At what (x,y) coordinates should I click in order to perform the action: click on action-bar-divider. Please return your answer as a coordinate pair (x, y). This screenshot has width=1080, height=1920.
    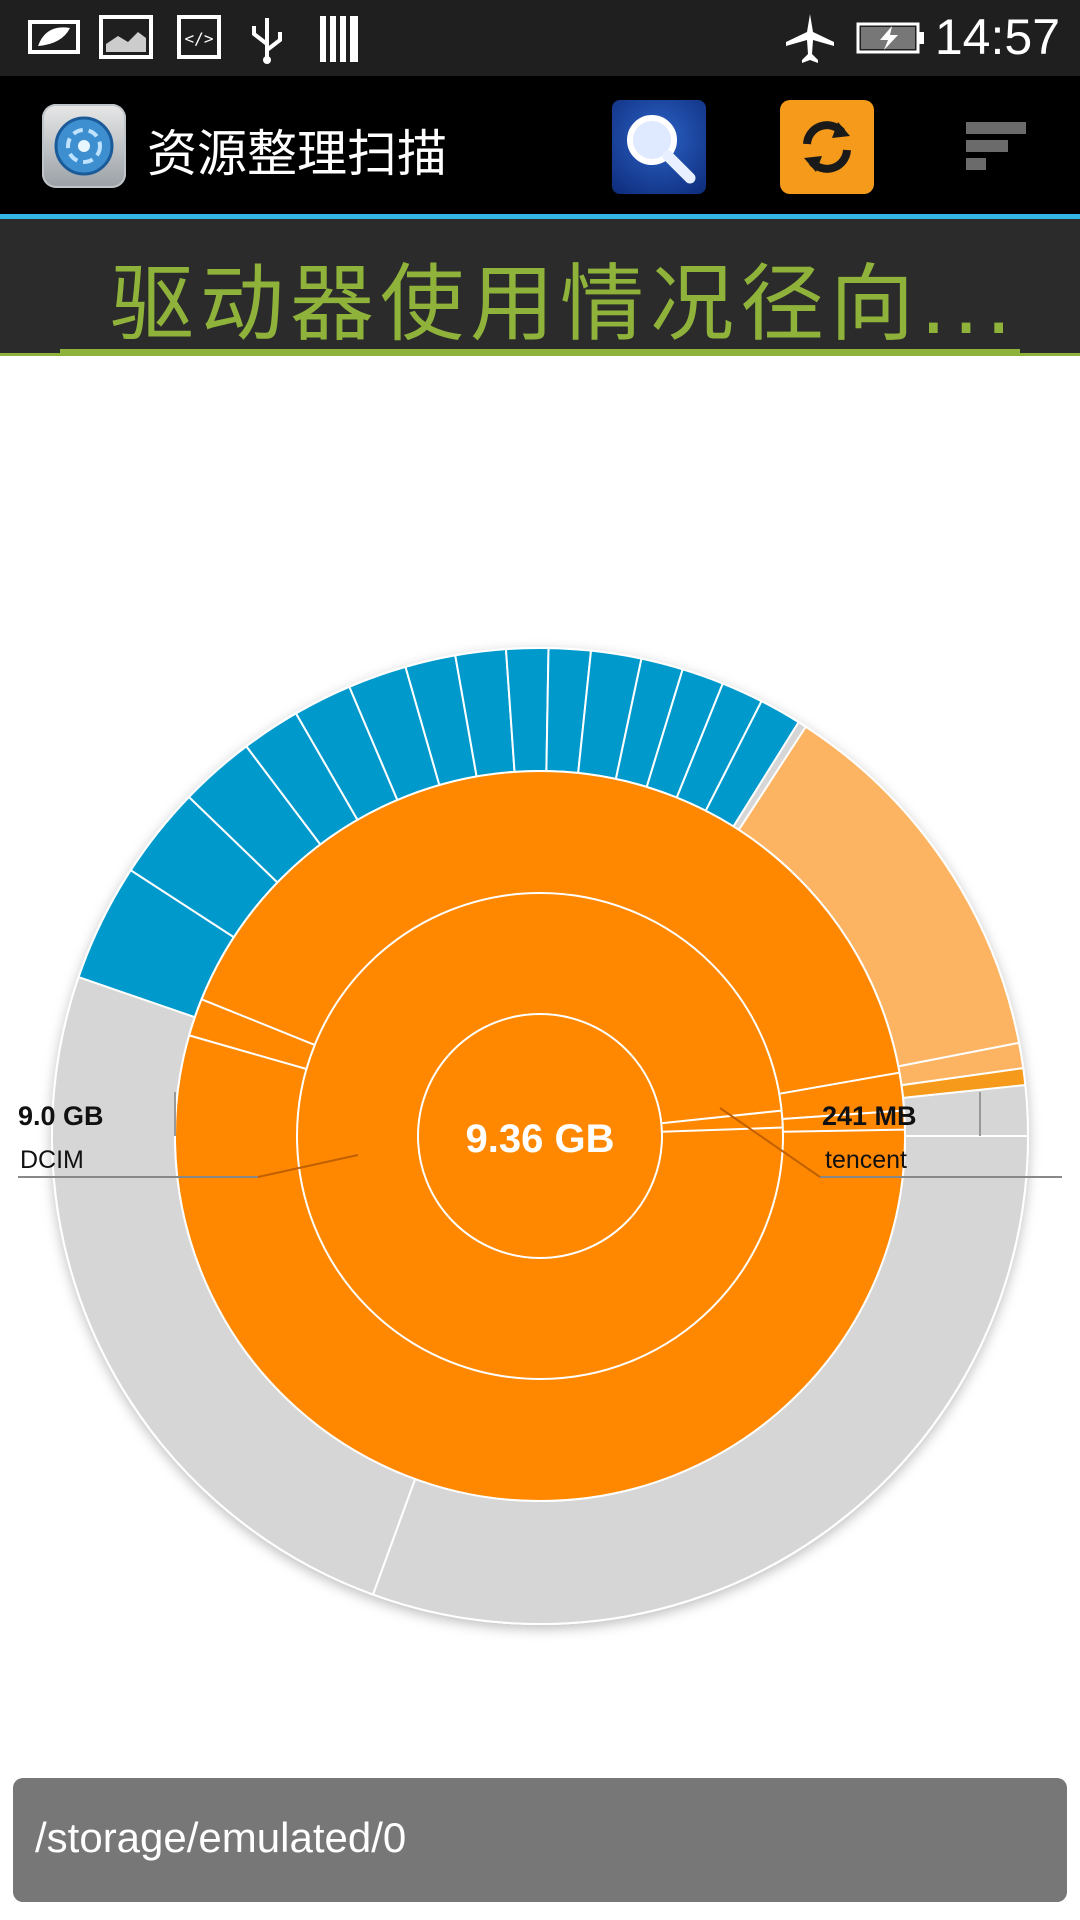
    Looking at the image, I should click on (540, 216).